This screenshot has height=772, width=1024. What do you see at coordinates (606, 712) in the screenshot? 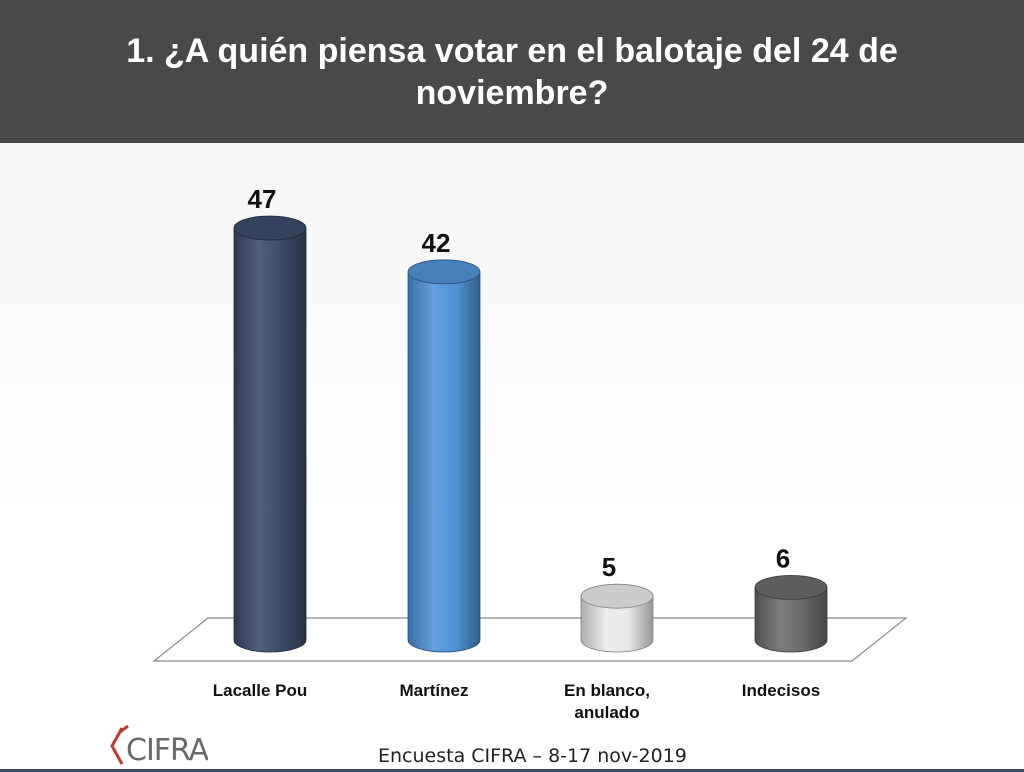
I see `category-label-line: anulado` at bounding box center [606, 712].